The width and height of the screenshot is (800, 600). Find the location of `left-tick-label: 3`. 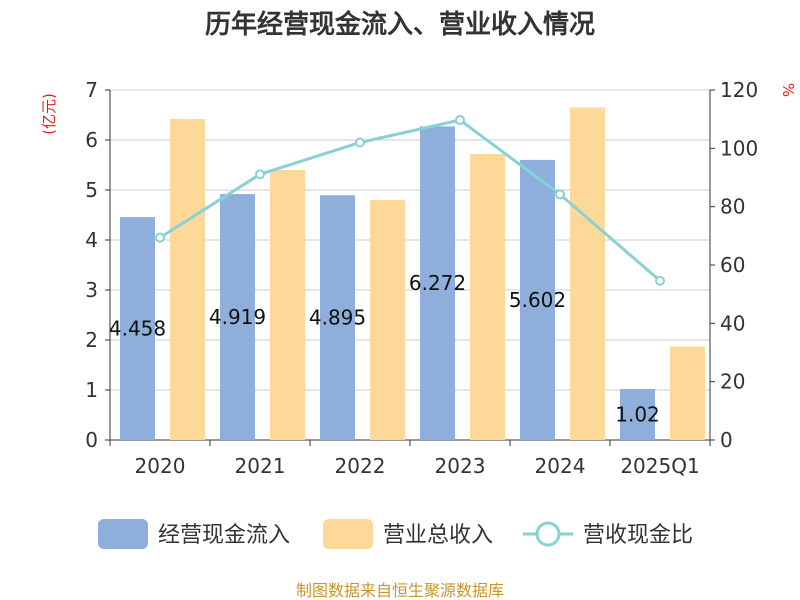

left-tick-label: 3 is located at coordinates (91, 290).